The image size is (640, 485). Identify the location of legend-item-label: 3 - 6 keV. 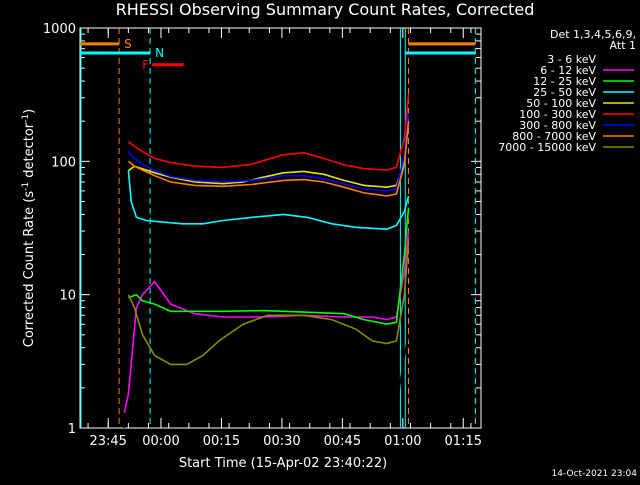
(571, 59).